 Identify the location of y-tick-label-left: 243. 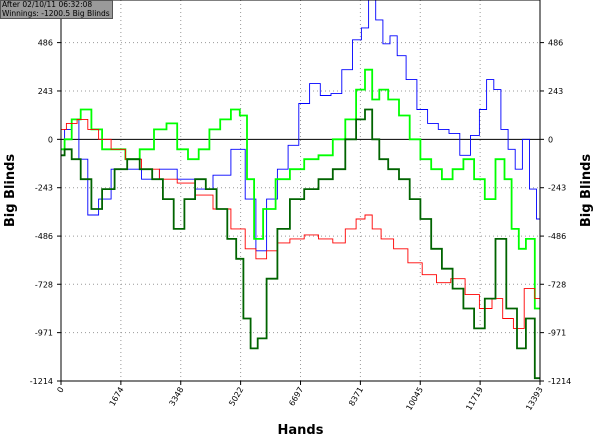
(45, 91).